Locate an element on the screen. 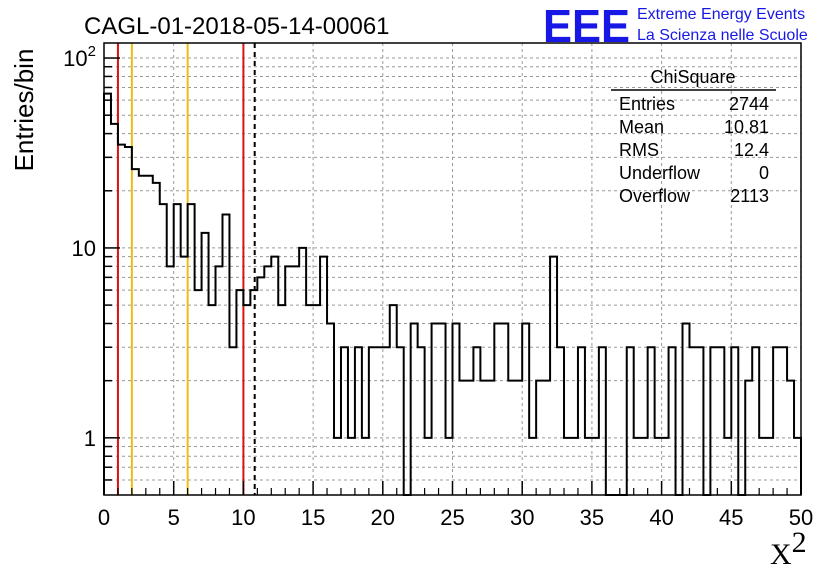 This screenshot has width=836, height=572. x-tick-label: 35 is located at coordinates (592, 517).